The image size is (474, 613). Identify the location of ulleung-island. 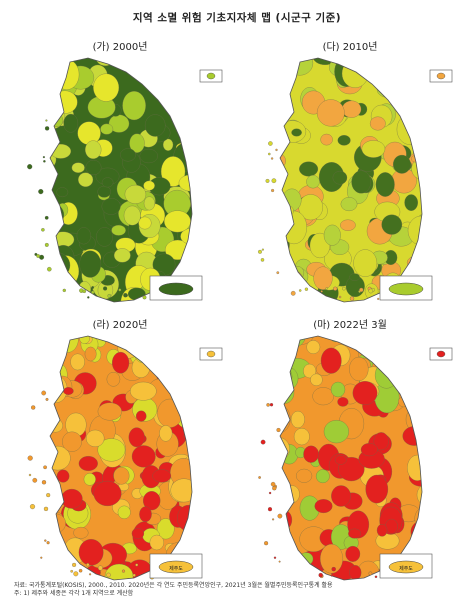
(211, 354).